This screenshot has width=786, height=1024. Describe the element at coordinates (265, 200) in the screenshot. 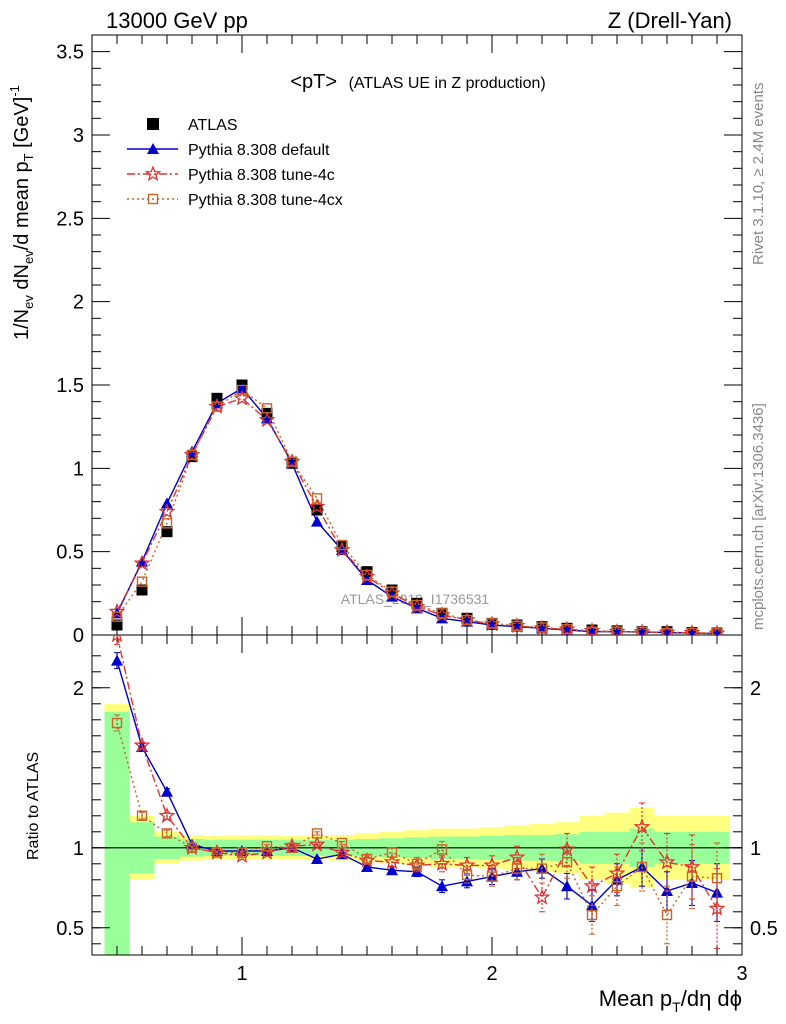

I see `legend-label-3: Pythia 8.308 tune-4cx` at that location.